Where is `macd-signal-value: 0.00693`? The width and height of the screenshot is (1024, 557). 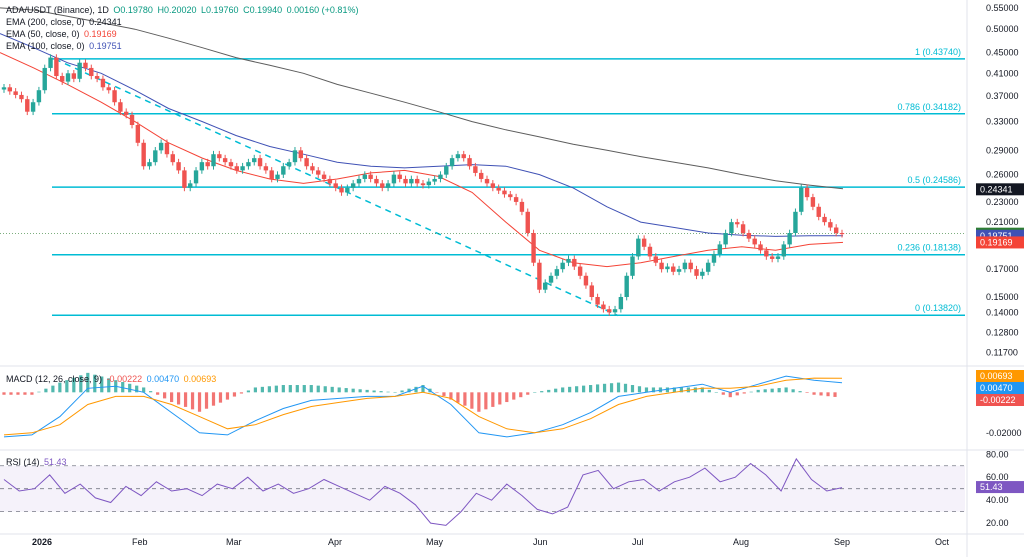 macd-signal-value: 0.00693 is located at coordinates (200, 379).